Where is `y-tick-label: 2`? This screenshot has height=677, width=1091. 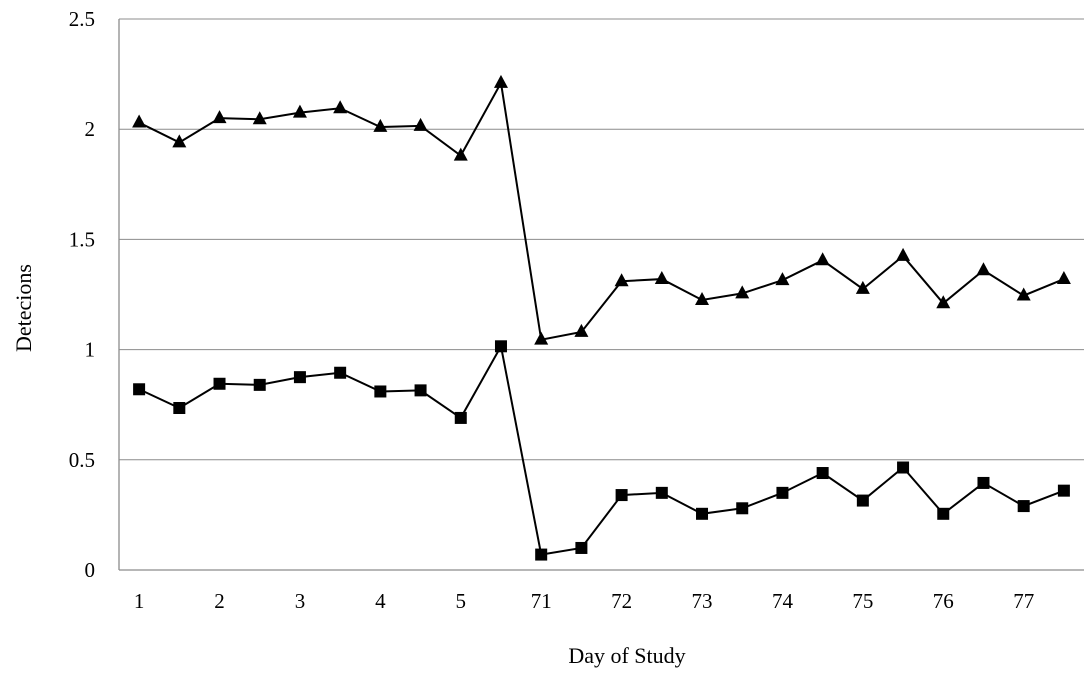
y-tick-label: 2 is located at coordinates (90, 129).